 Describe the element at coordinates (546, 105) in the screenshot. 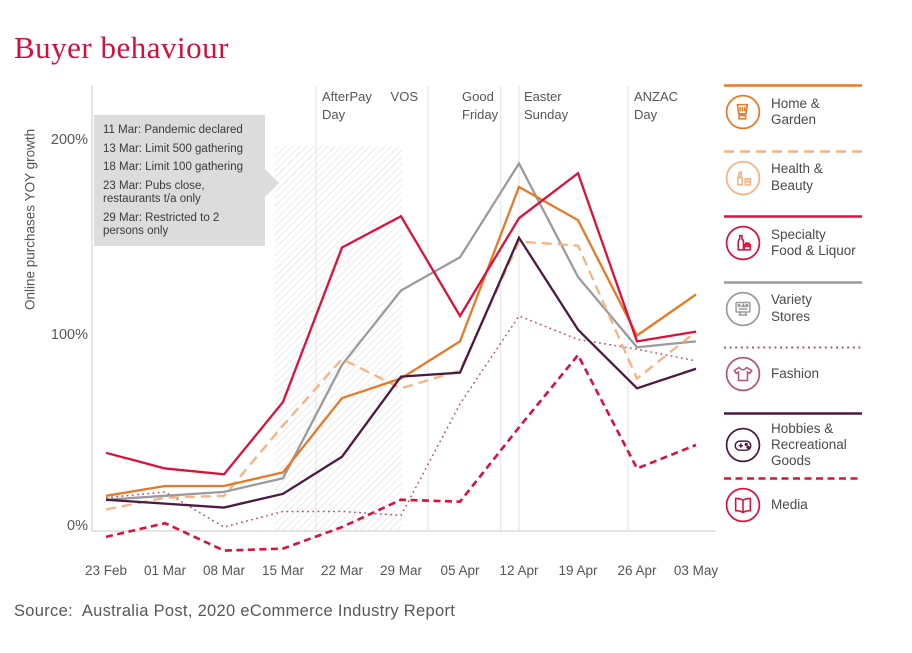

I see `event-label-easter-sunday: Easter Sunday` at that location.